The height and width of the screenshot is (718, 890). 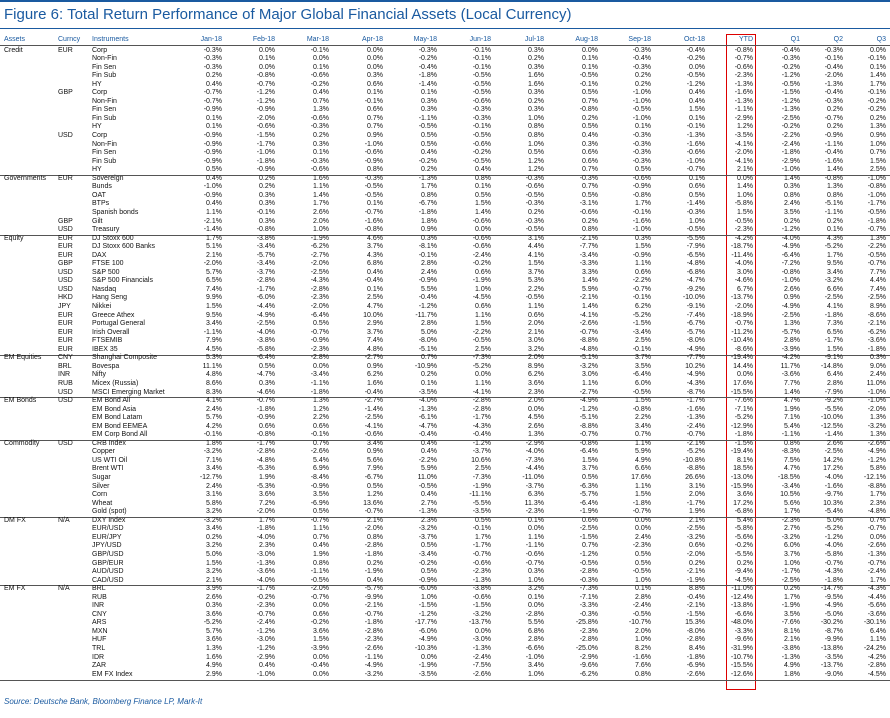 What do you see at coordinates (321, 529) in the screenshot?
I see `value-cell: 1.1%` at bounding box center [321, 529].